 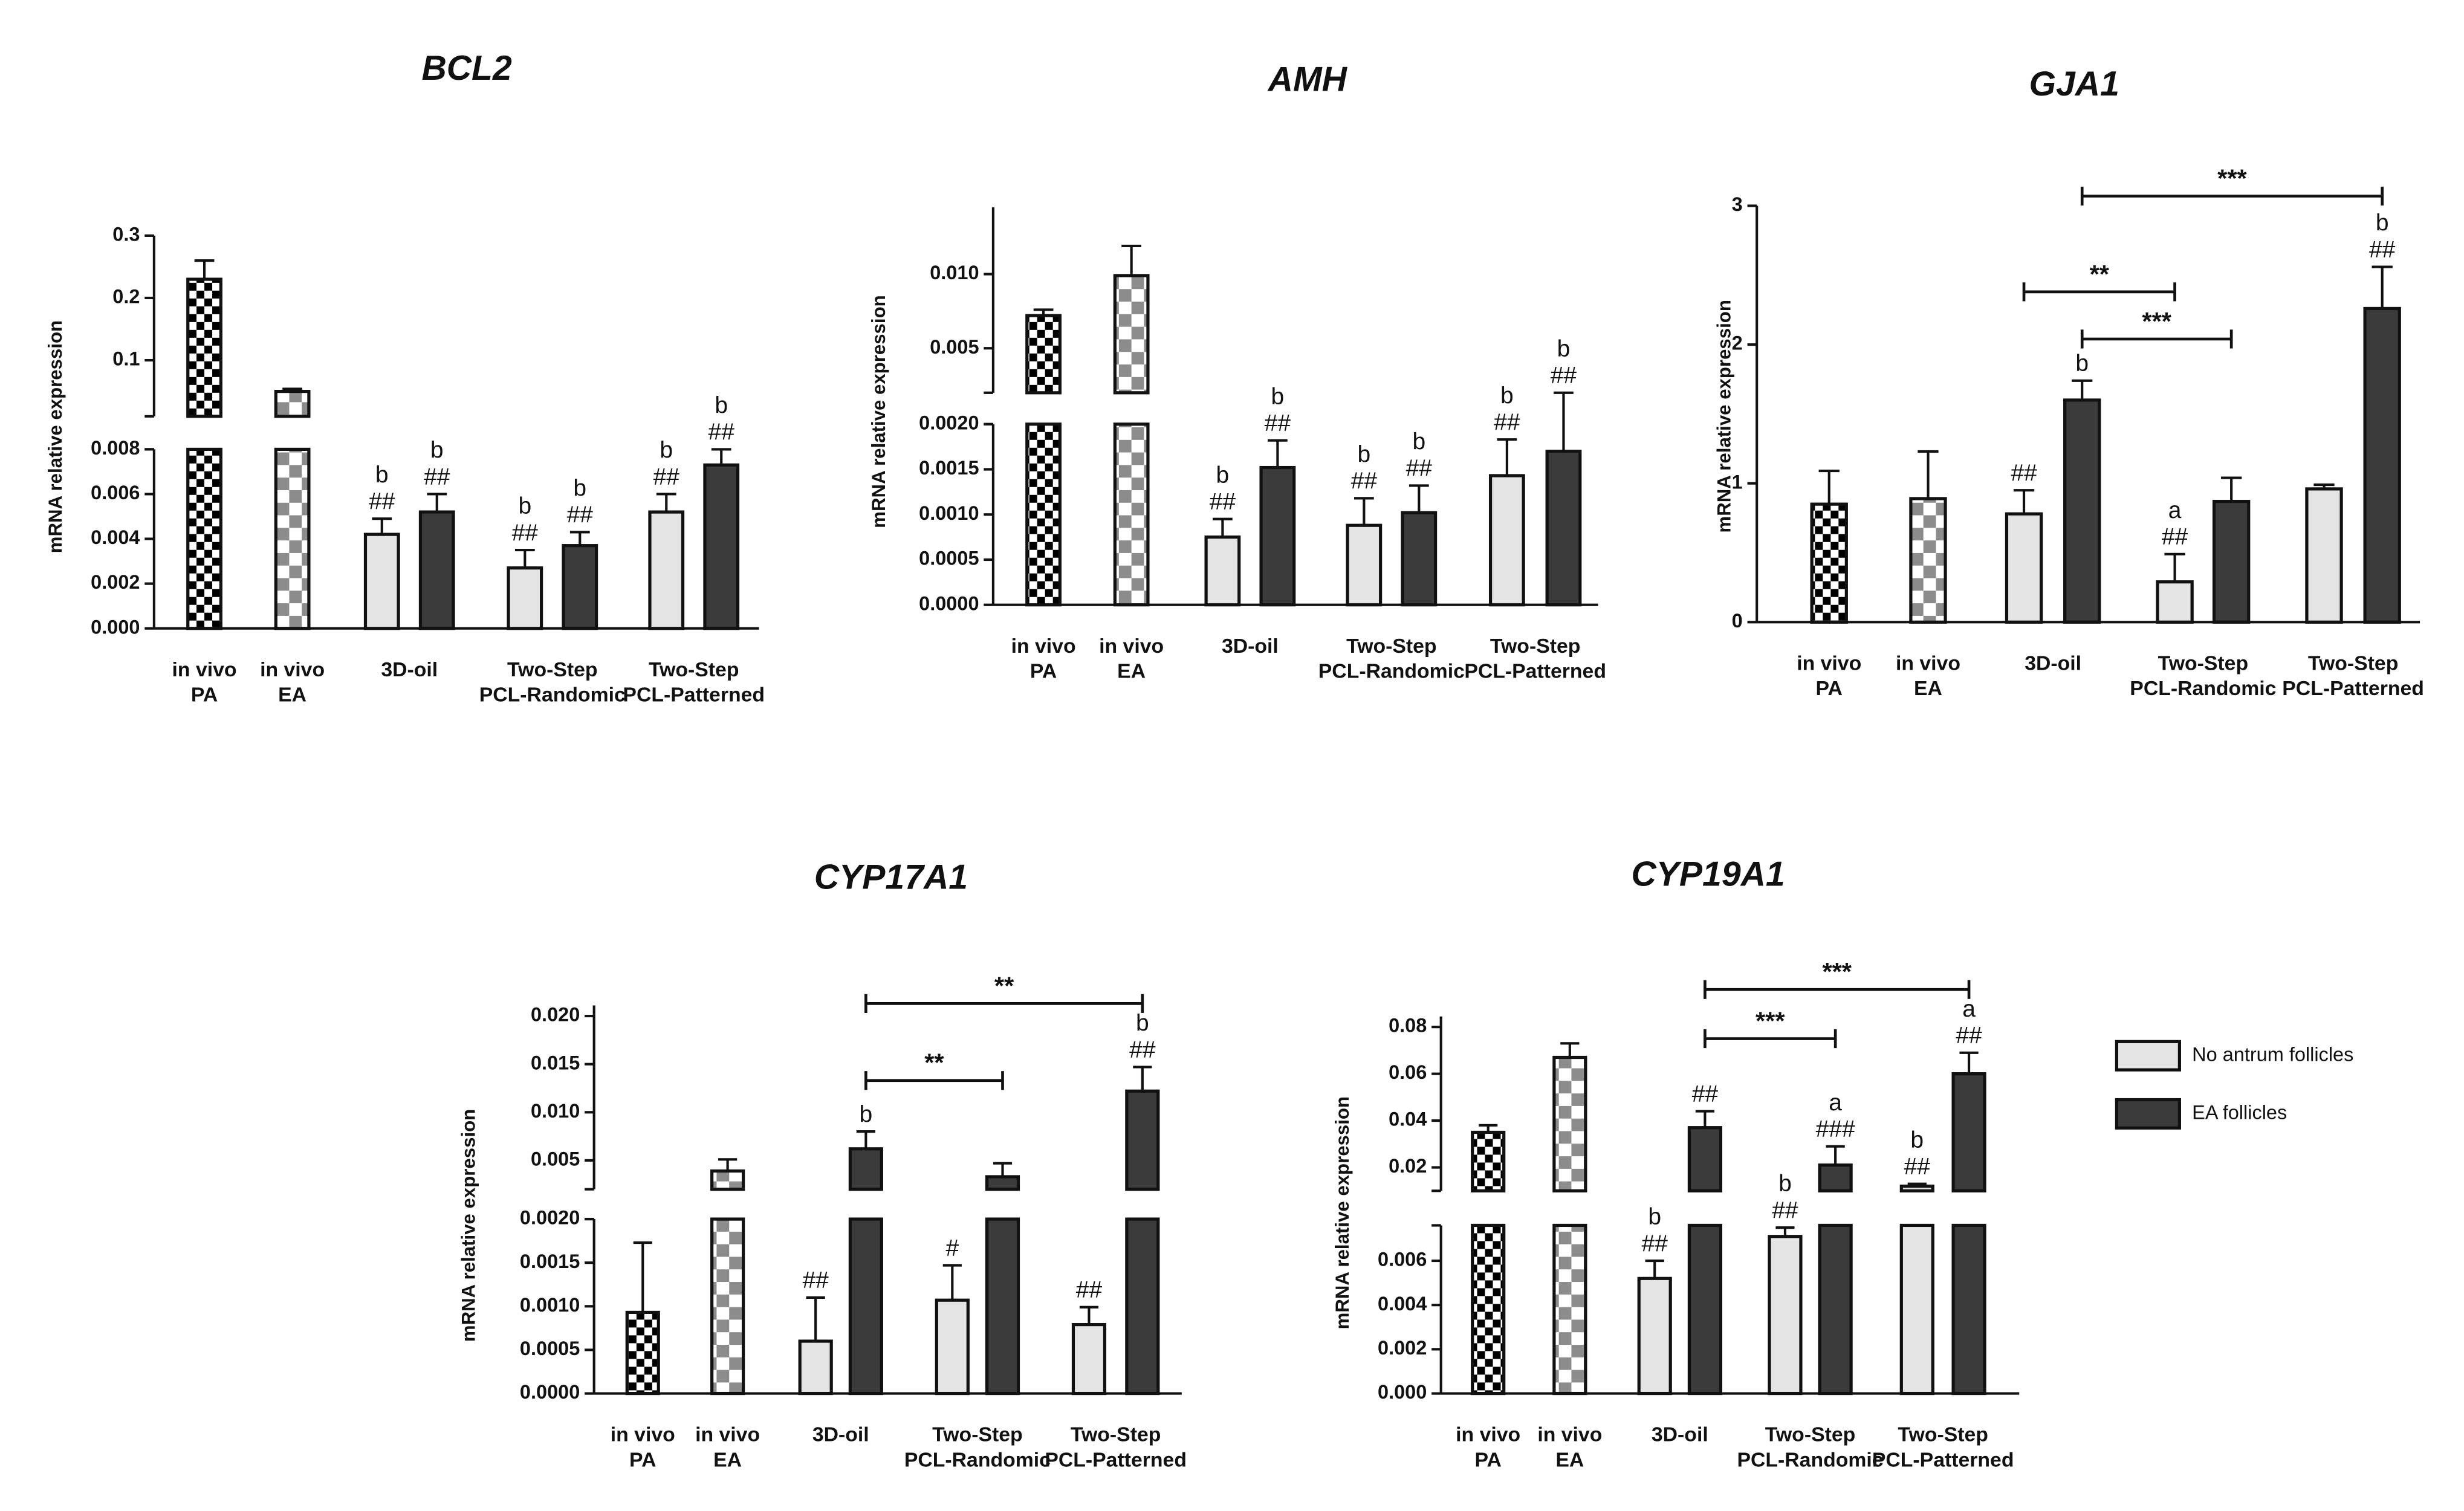 What do you see at coordinates (1408, 1072) in the screenshot?
I see `y-tick-label: 0.06` at bounding box center [1408, 1072].